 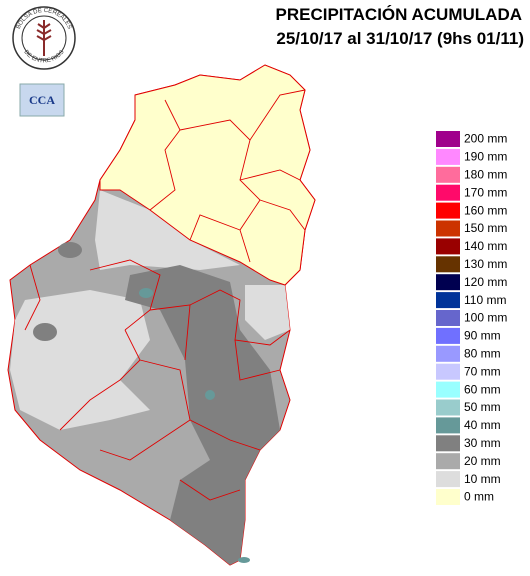 I want to click on legend-label: 10 mm, so click(x=482, y=479).